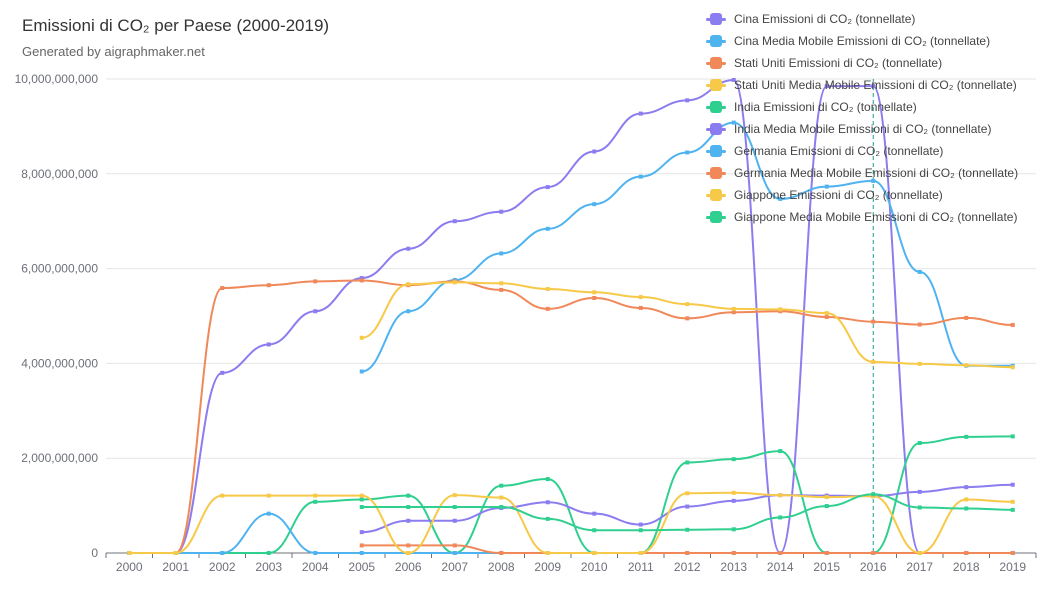 The image size is (1052, 590). I want to click on x-tick-label: 2002, so click(222, 567).